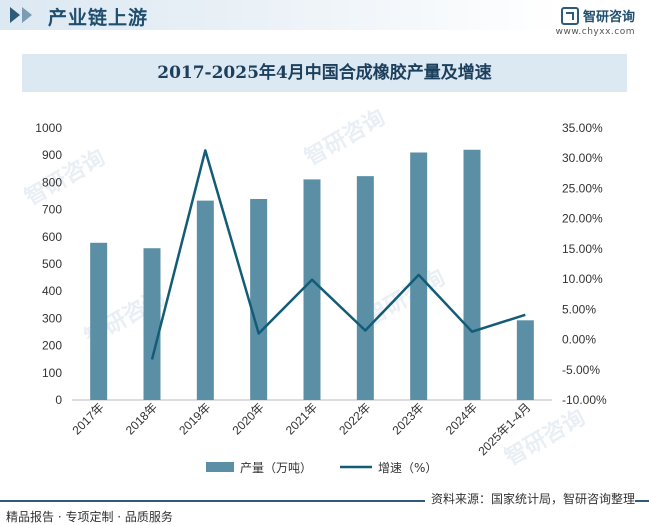 This screenshot has width=649, height=525. I want to click on page-header: 产业链上游 智研咨询 www.chyxx.com, so click(324, 19).